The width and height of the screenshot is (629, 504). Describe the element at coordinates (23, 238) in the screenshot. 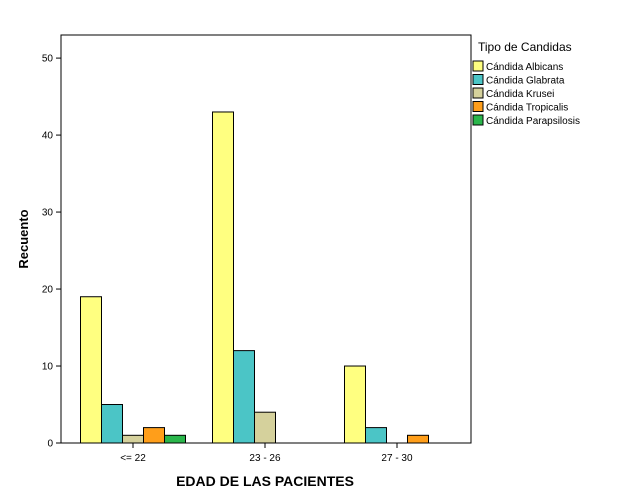

I see `y-axis-title: Recuento` at that location.